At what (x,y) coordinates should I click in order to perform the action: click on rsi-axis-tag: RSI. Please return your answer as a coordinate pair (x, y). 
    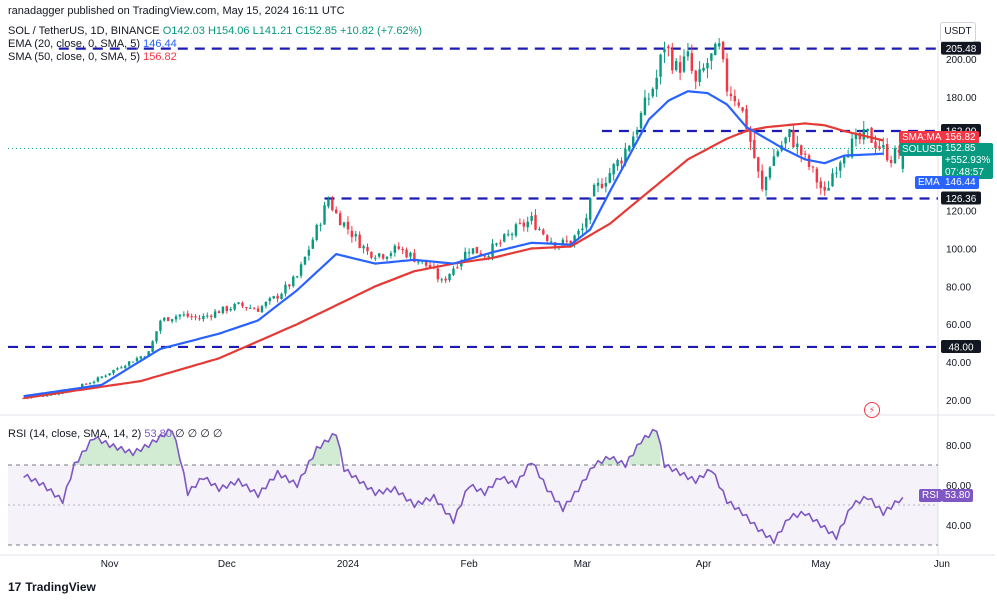
    Looking at the image, I should click on (930, 495).